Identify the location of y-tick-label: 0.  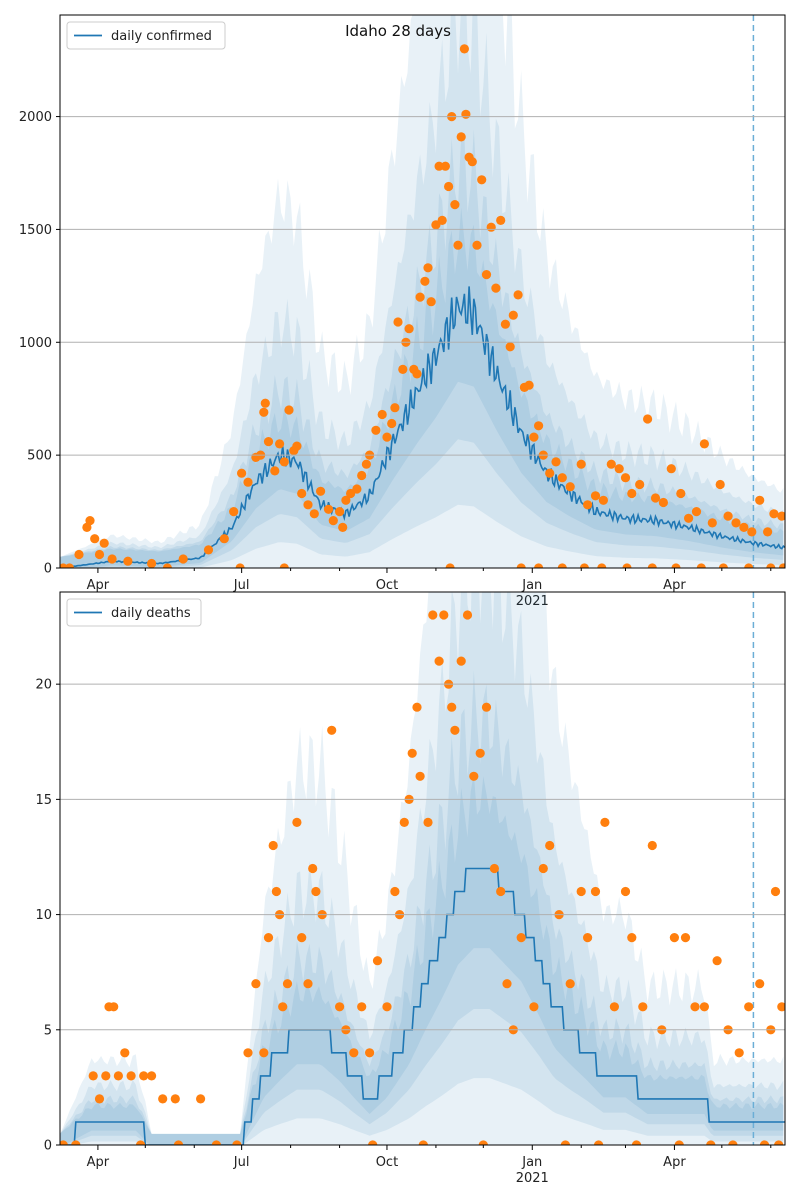
(48, 1146).